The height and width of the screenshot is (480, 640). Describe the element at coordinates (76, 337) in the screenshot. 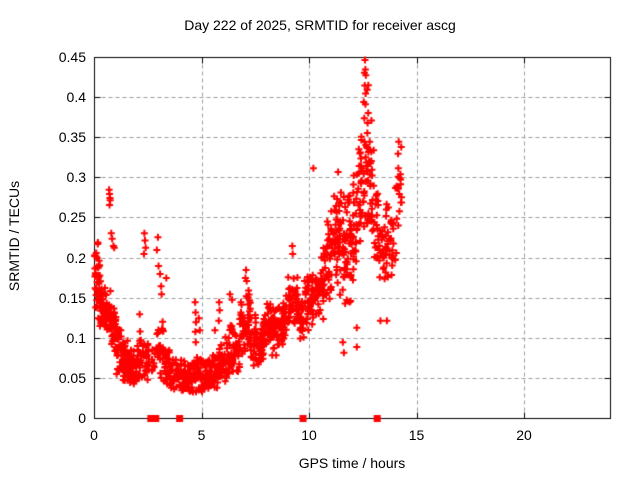

I see `y-tick-label: 0.1` at that location.